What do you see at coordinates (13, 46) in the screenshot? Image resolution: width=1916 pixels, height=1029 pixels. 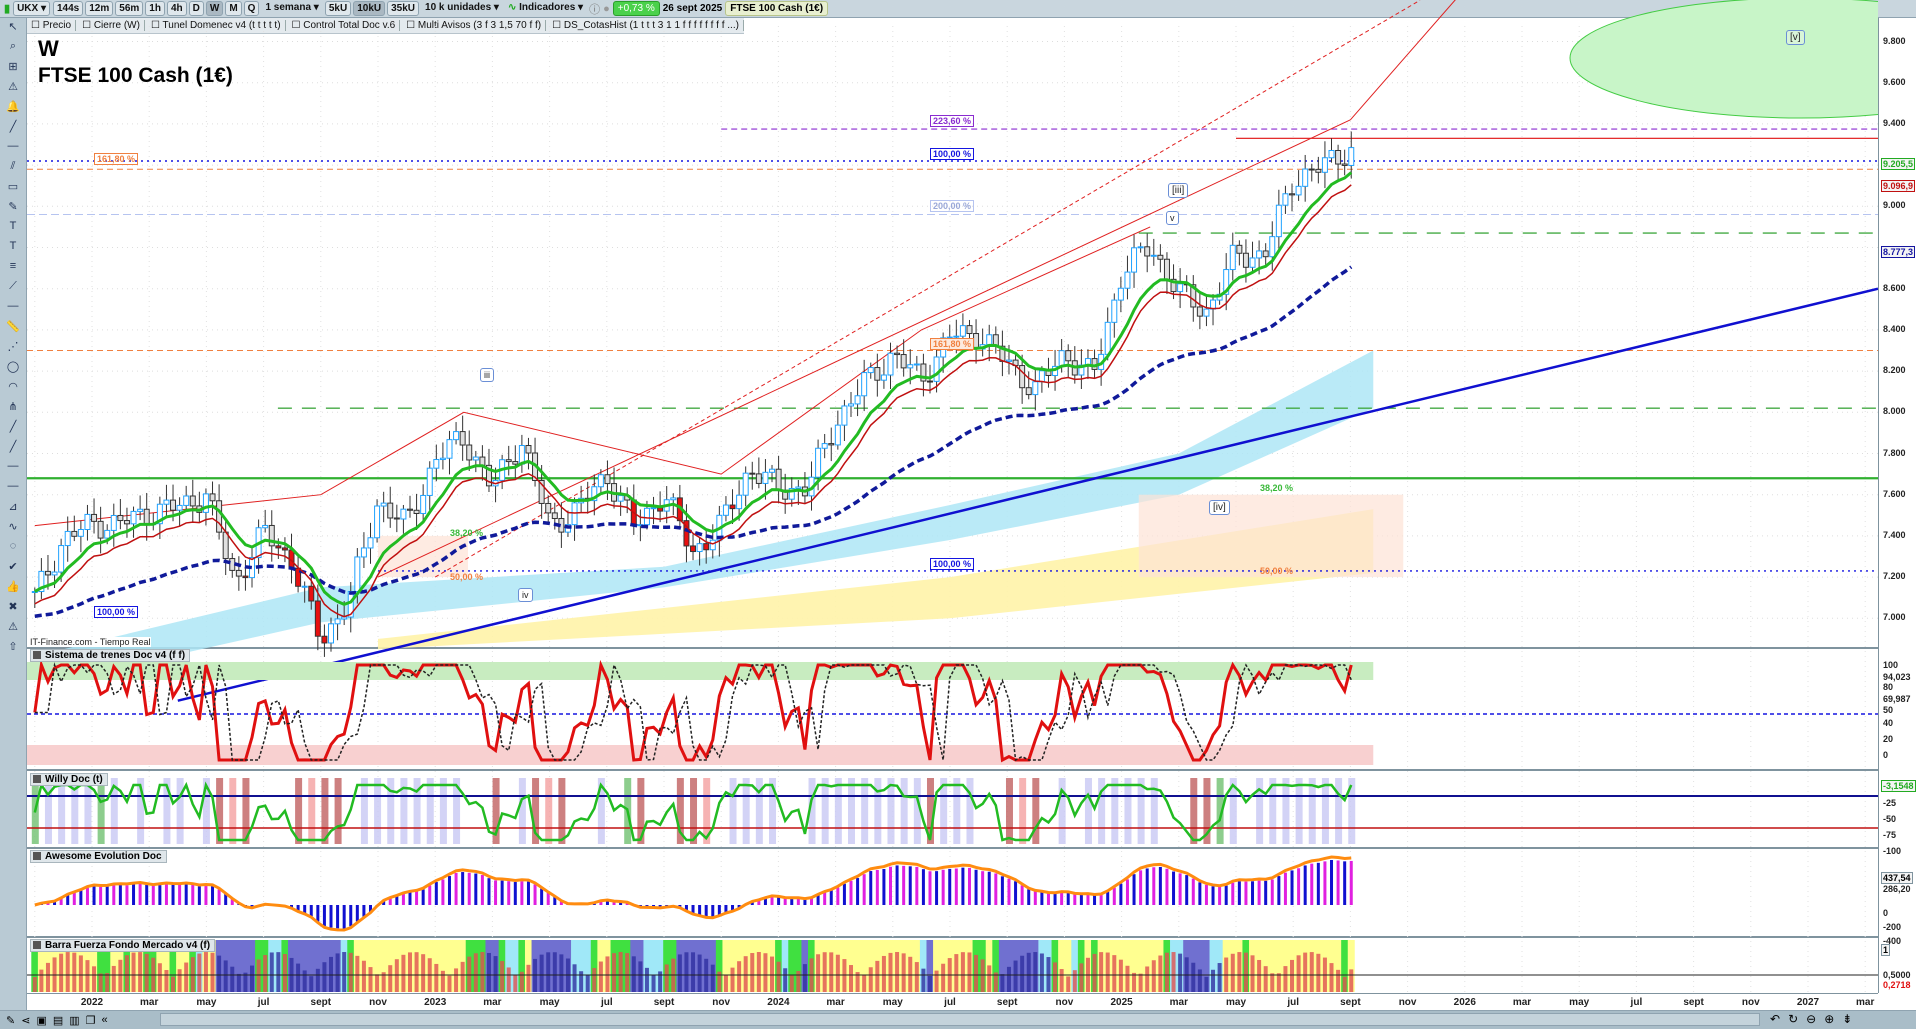 I see `zoom-tool-icon: ⌕` at bounding box center [13, 46].